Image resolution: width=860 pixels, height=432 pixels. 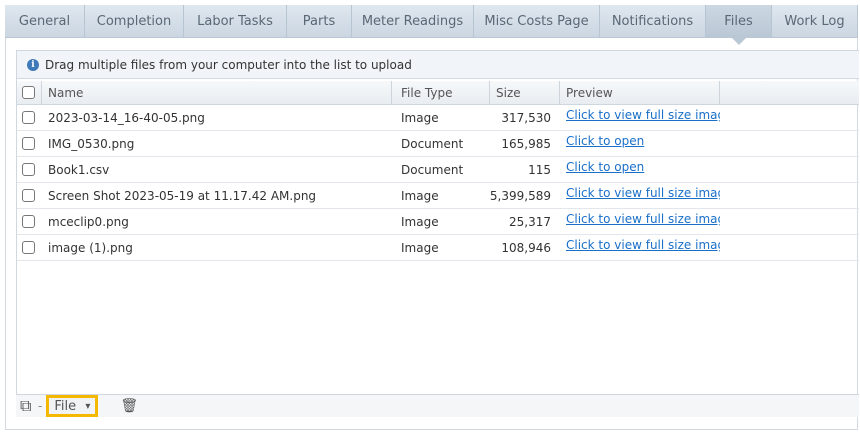 What do you see at coordinates (537, 21) in the screenshot?
I see `tab-misc-costs: Misc Costs Page` at bounding box center [537, 21].